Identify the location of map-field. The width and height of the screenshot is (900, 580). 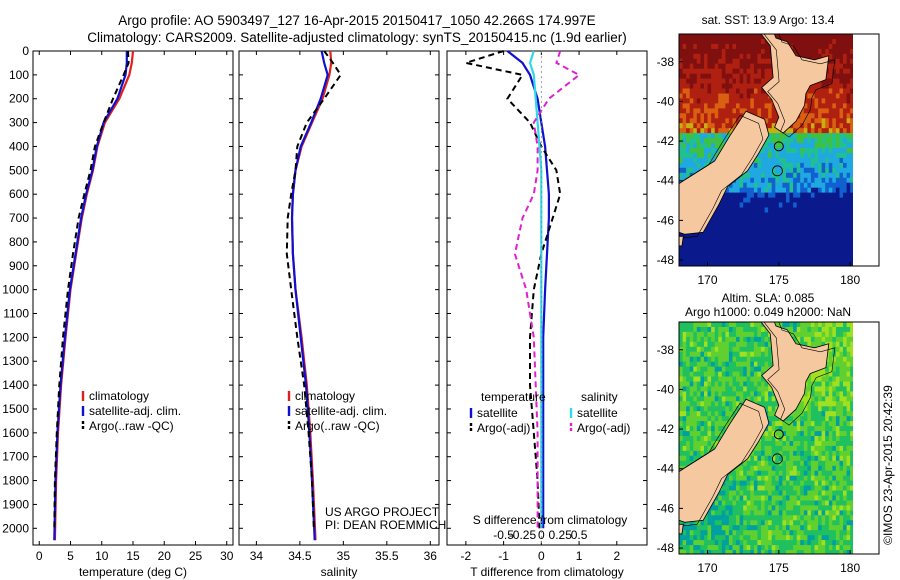
(766, 150).